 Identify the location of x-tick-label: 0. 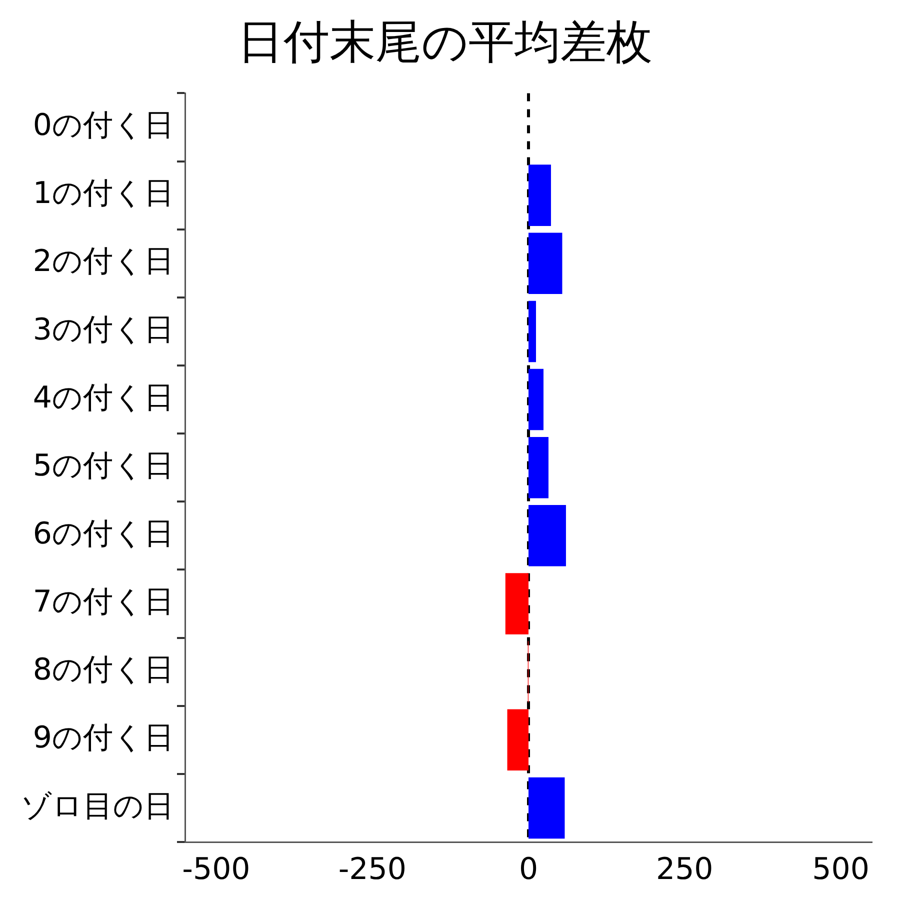
(528, 869).